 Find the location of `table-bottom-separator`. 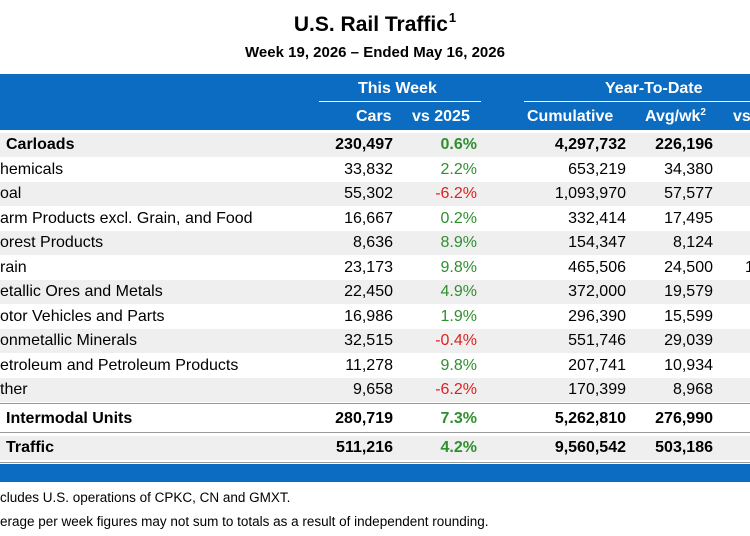

table-bottom-separator is located at coordinates (375, 462).